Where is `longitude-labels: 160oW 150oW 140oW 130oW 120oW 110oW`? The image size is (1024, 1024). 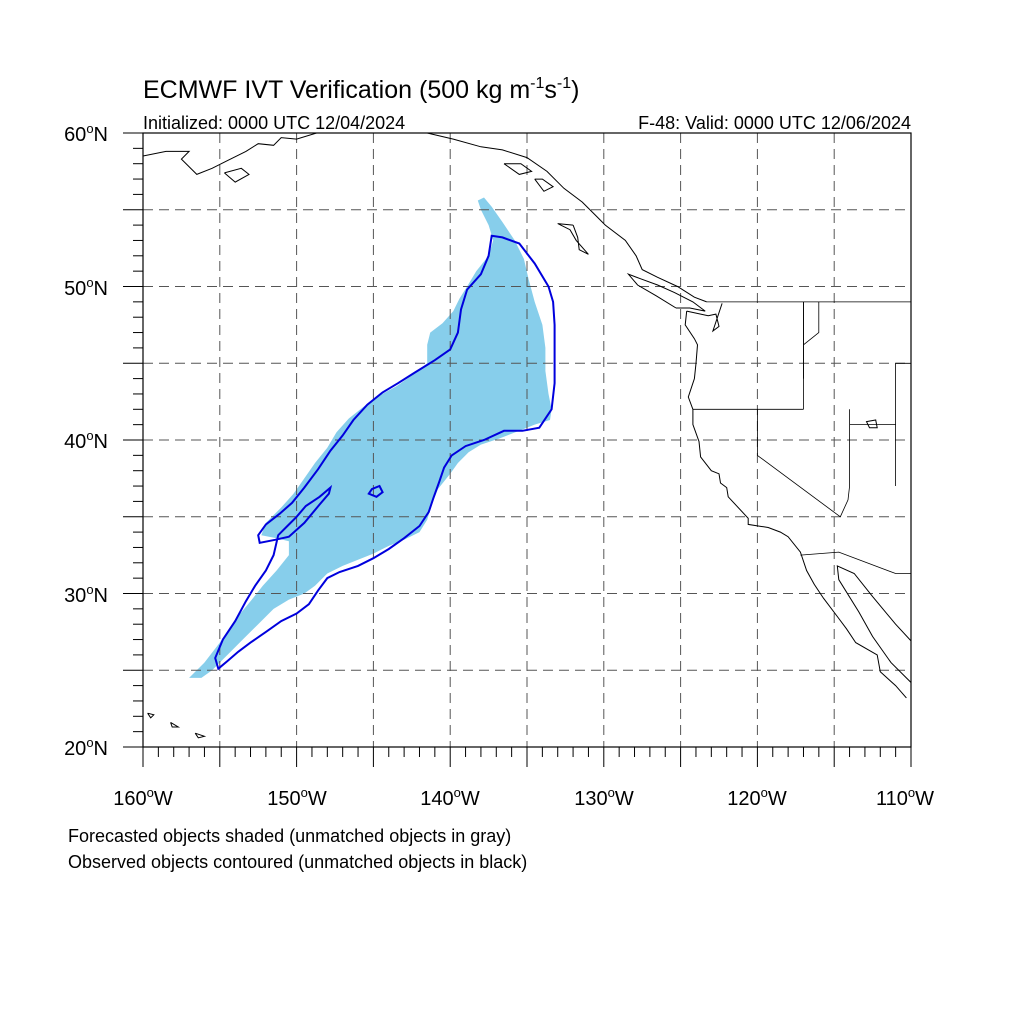 longitude-labels: 160oW 150oW 140oW 130oW 120oW 110oW is located at coordinates (523, 797).